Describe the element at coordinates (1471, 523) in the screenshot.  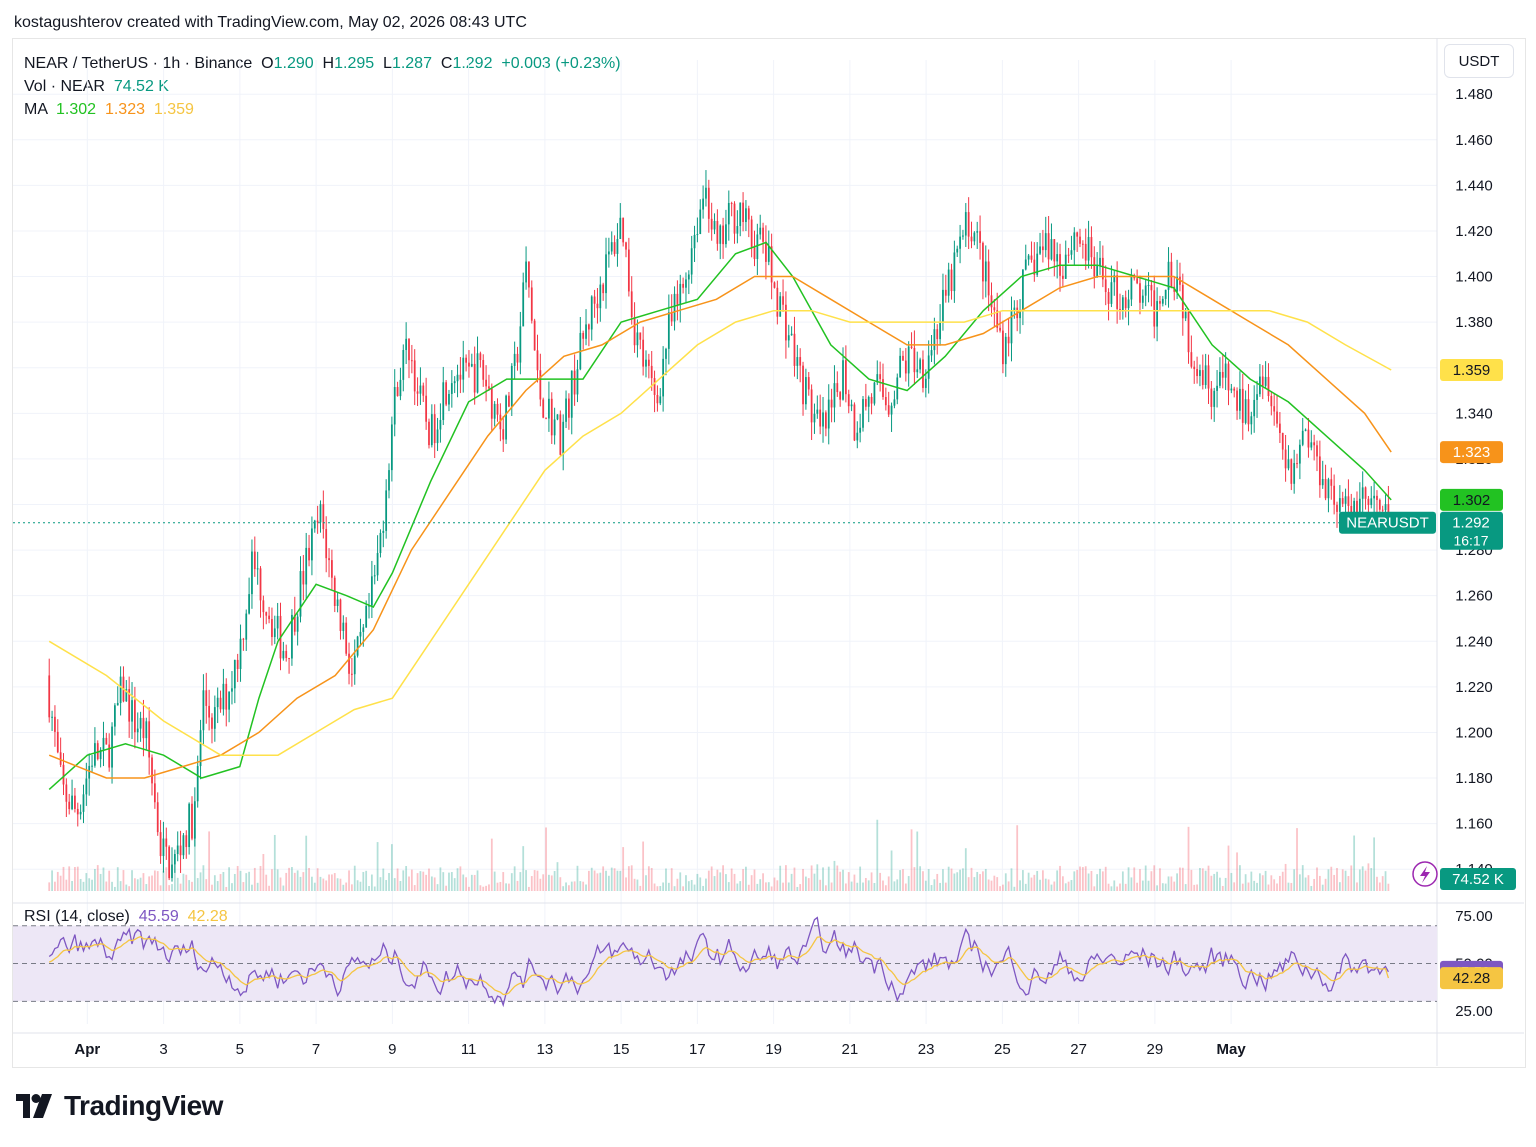
I see `last-price-tag: 1.292` at that location.